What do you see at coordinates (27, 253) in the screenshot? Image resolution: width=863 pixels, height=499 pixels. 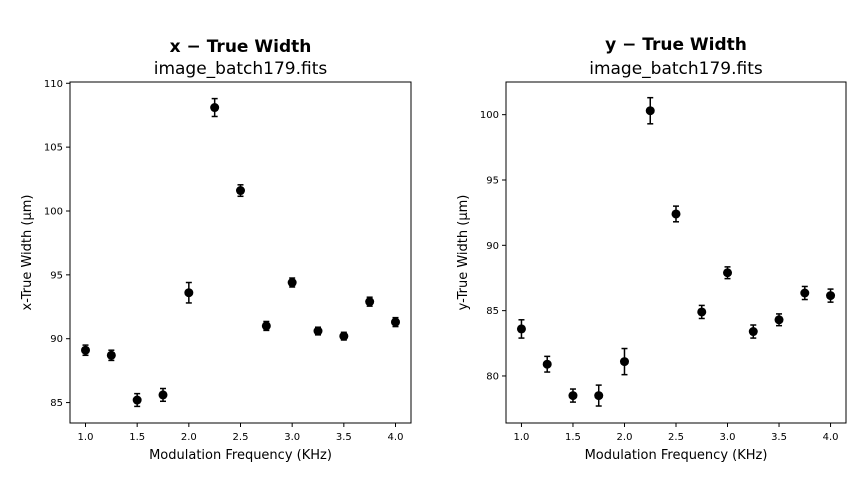 I see `y-axis-label: x-True Width (μm)` at bounding box center [27, 253].